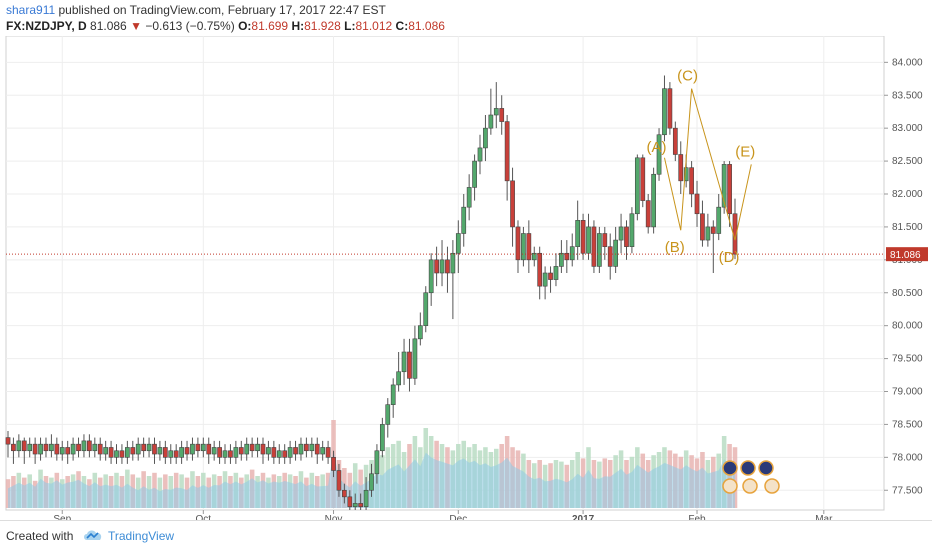 This screenshot has height=551, width=932. Describe the element at coordinates (141, 536) in the screenshot. I see `tradingview-link: TradingView` at that location.